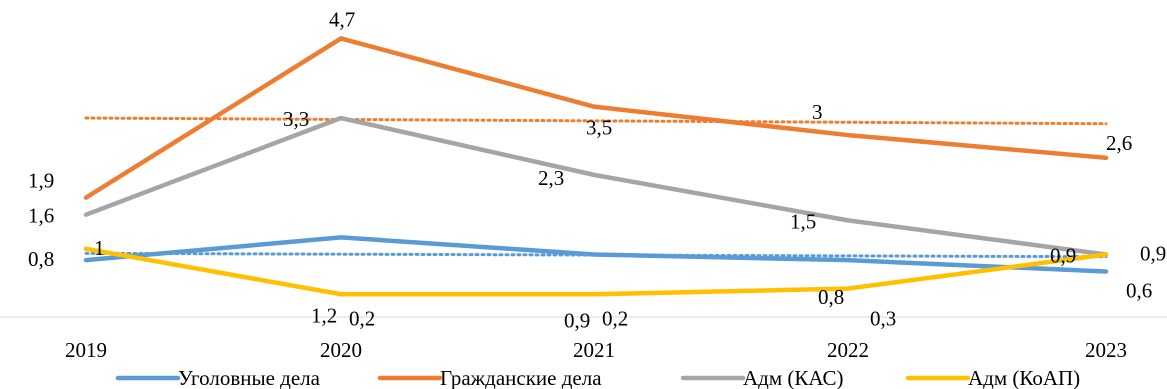  Describe the element at coordinates (848, 350) in the screenshot. I see `x-tick-label-3: 2022` at that location.